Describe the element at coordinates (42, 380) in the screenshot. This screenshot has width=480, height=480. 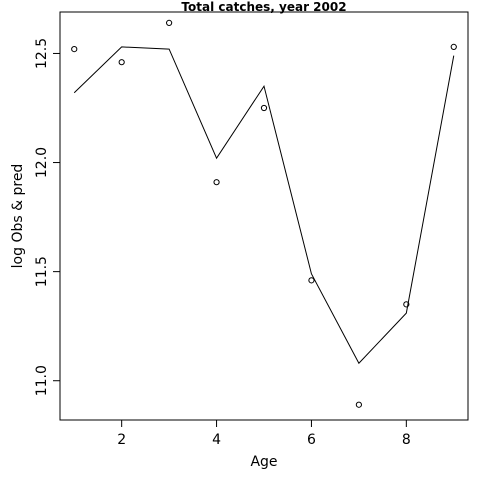
I see `y-tick-label: 11.0` at that location.